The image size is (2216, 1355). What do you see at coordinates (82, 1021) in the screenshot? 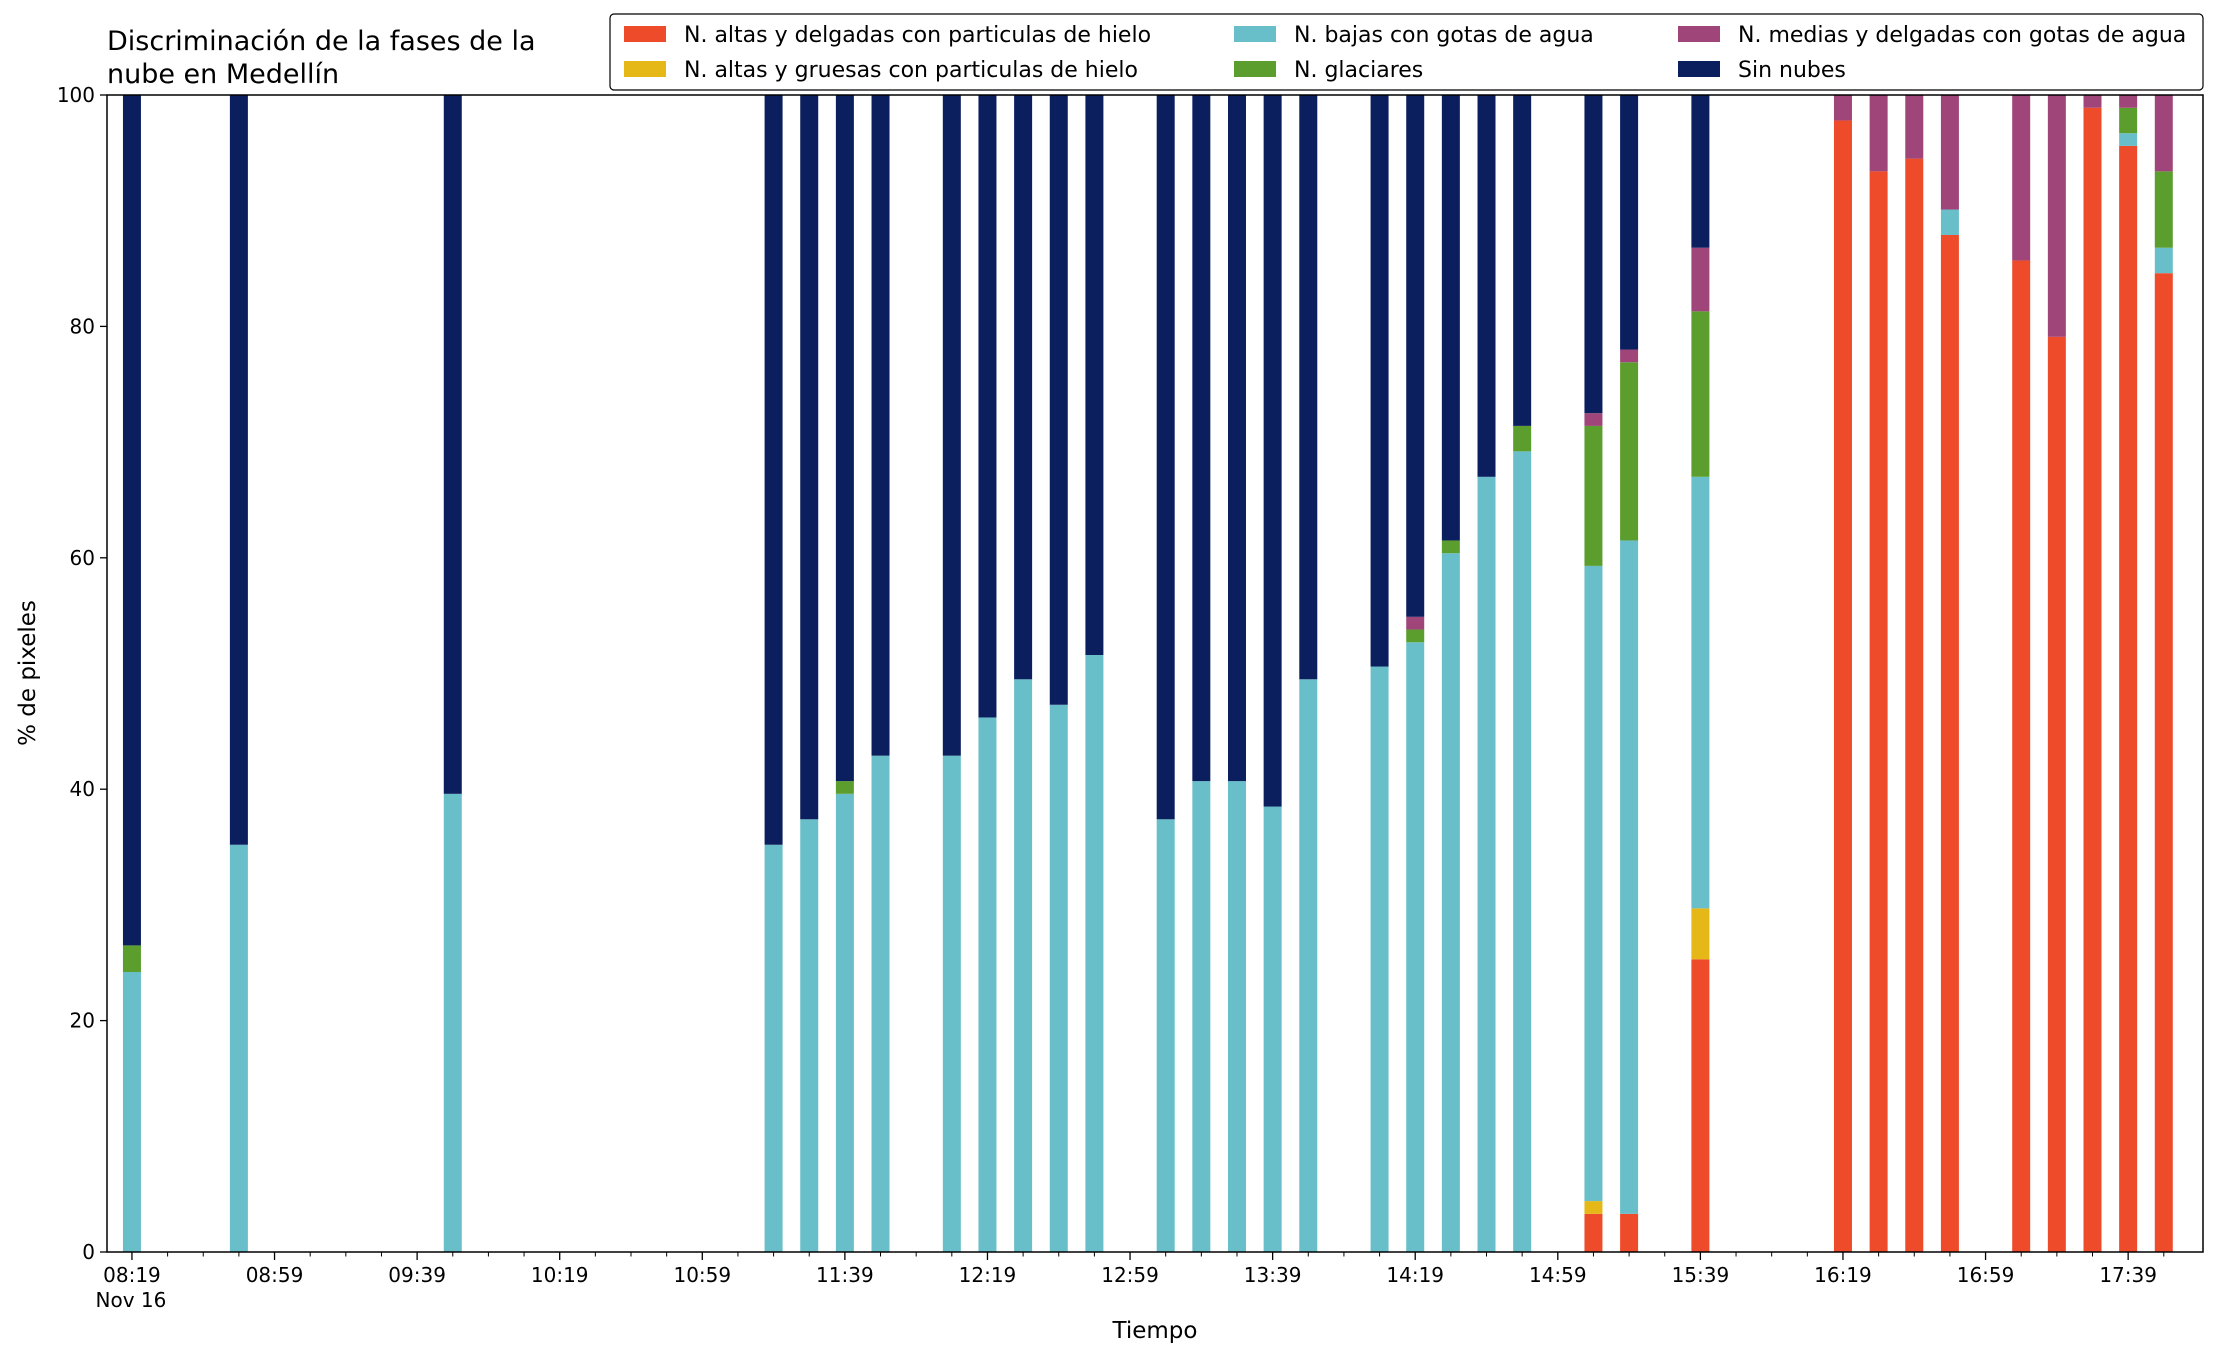
I see `y-tick-label: 20` at bounding box center [82, 1021].